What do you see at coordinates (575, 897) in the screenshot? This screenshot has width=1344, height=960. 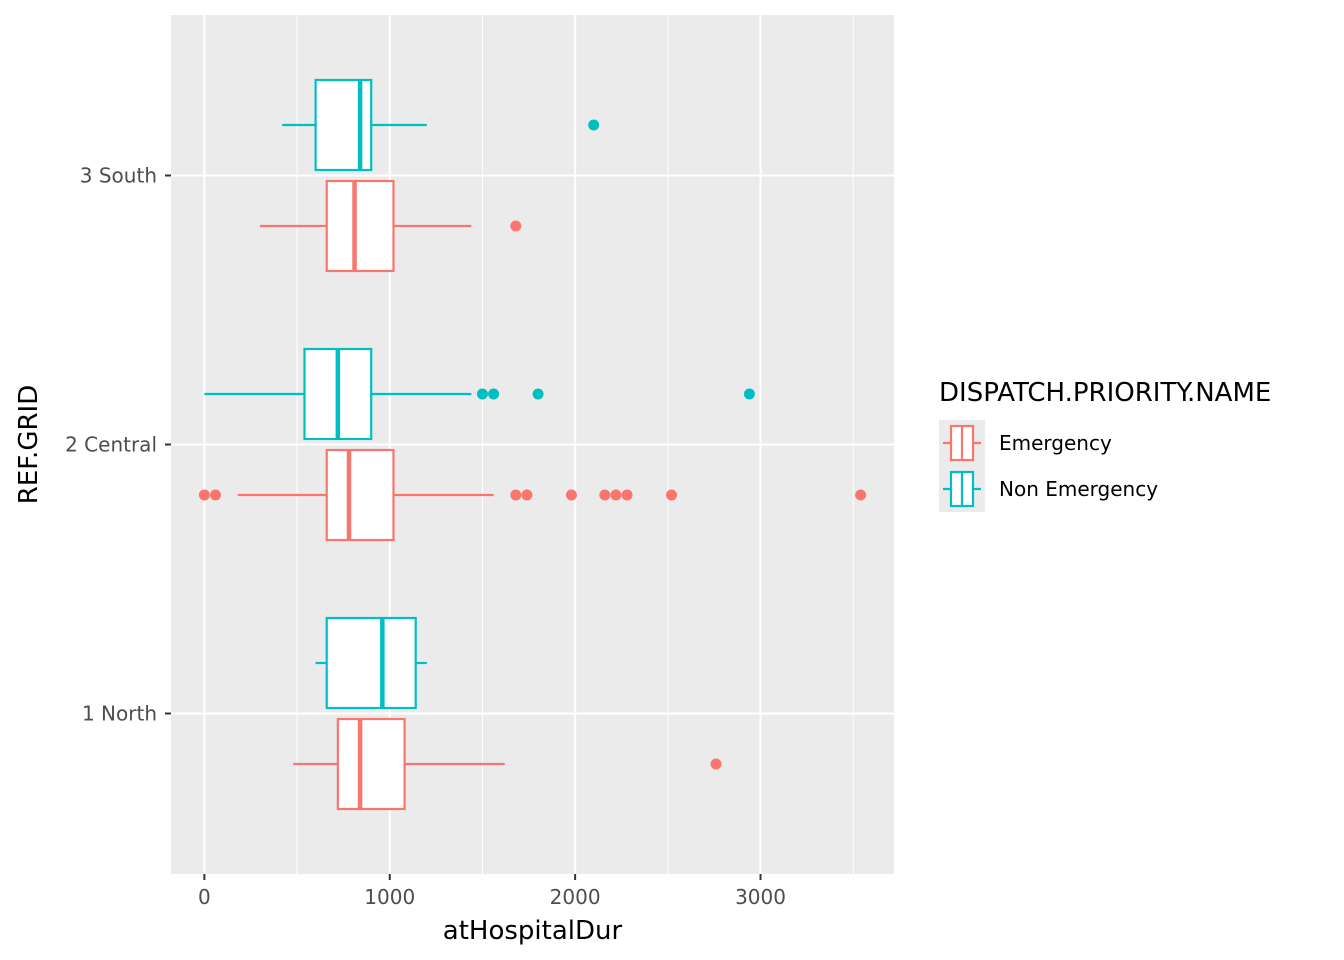 I see `x-tick-label: 2000` at bounding box center [575, 897].